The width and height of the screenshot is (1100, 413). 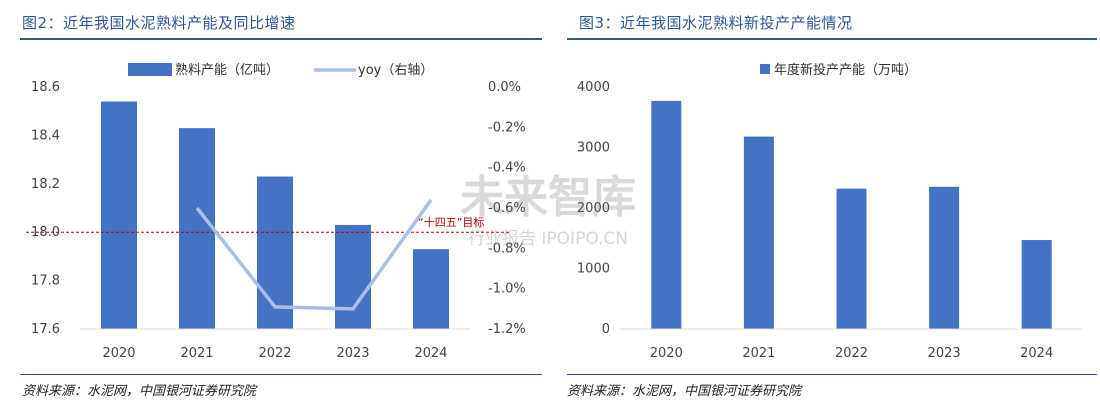 I want to click on right-y-tick-label: -1.2%, so click(x=507, y=329).